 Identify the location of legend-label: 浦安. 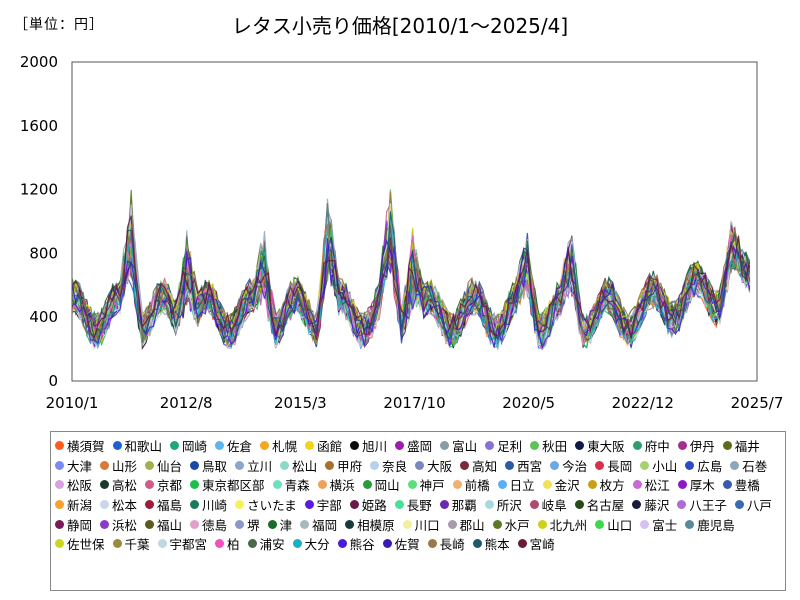
(272, 545).